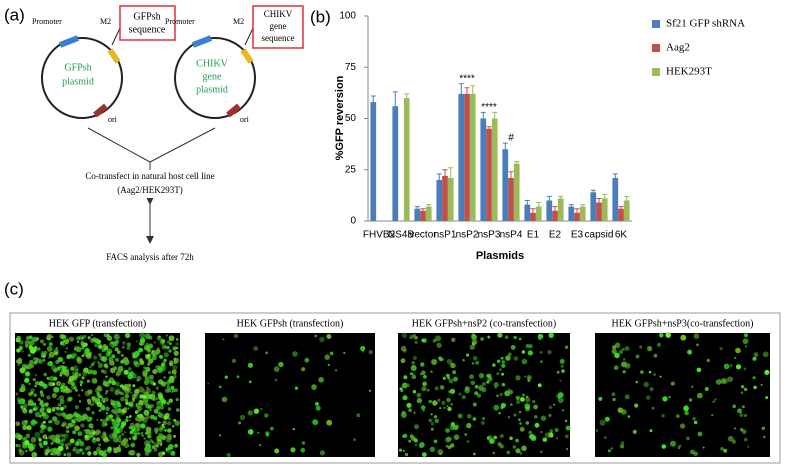 This screenshot has height=469, width=787. What do you see at coordinates (511, 138) in the screenshot?
I see `annotation: #` at bounding box center [511, 138].